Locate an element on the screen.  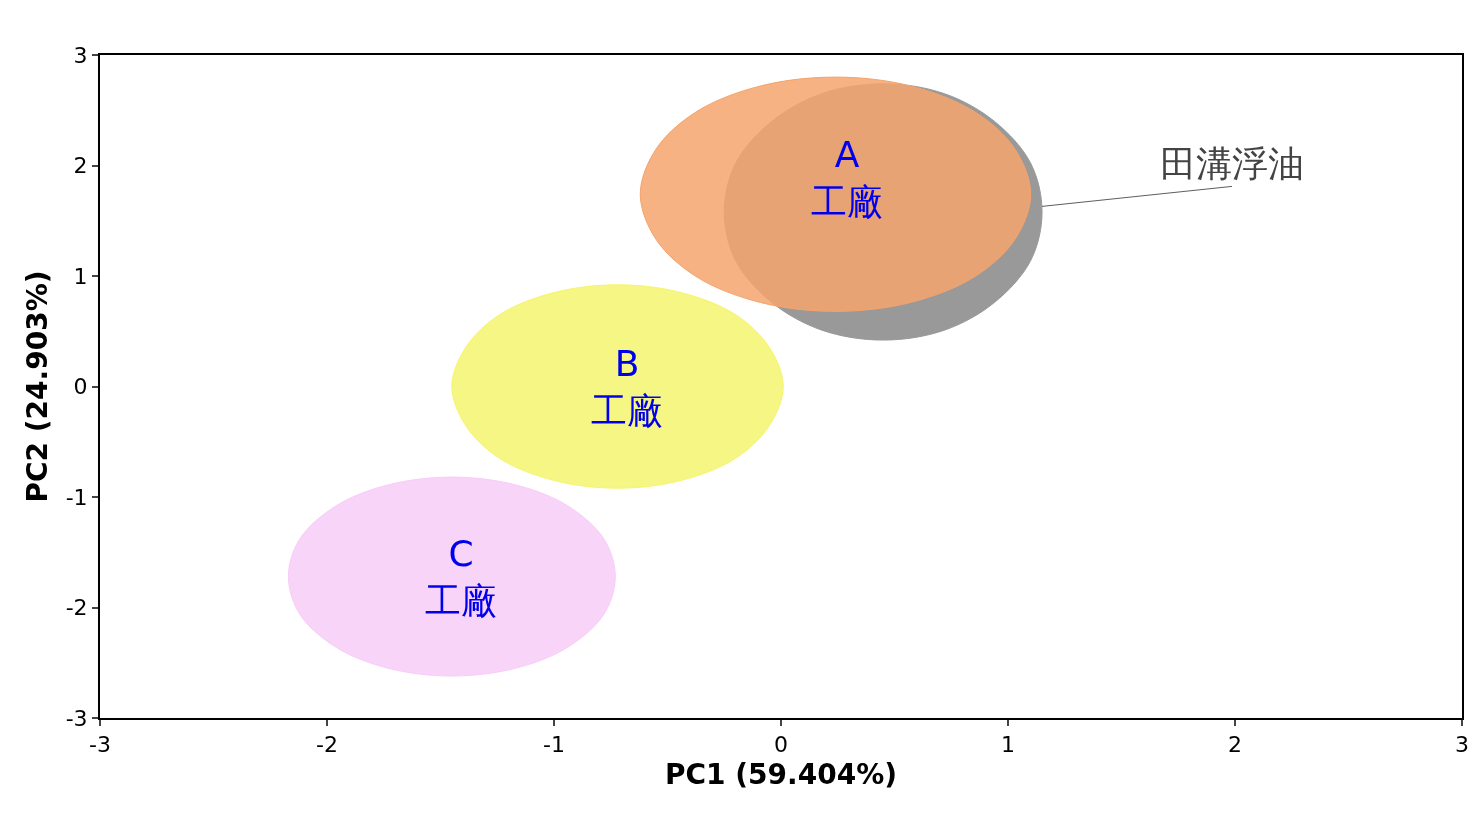
x-tick-label: -1 is located at coordinates (554, 745).